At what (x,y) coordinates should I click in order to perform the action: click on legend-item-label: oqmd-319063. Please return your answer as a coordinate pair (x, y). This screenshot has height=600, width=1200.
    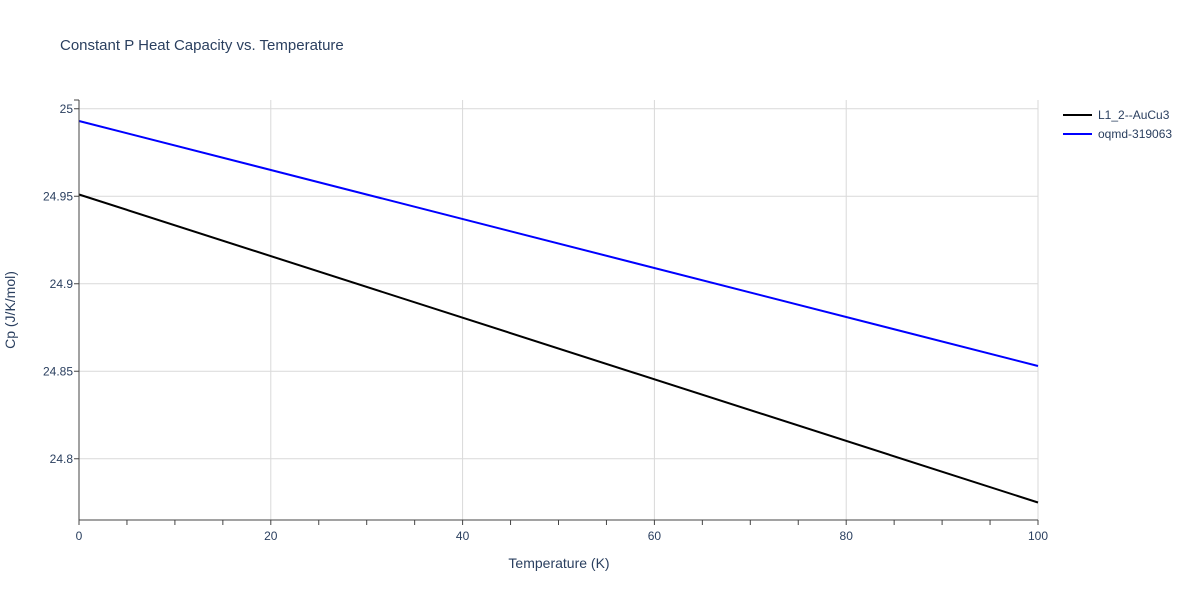
    Looking at the image, I should click on (1135, 134).